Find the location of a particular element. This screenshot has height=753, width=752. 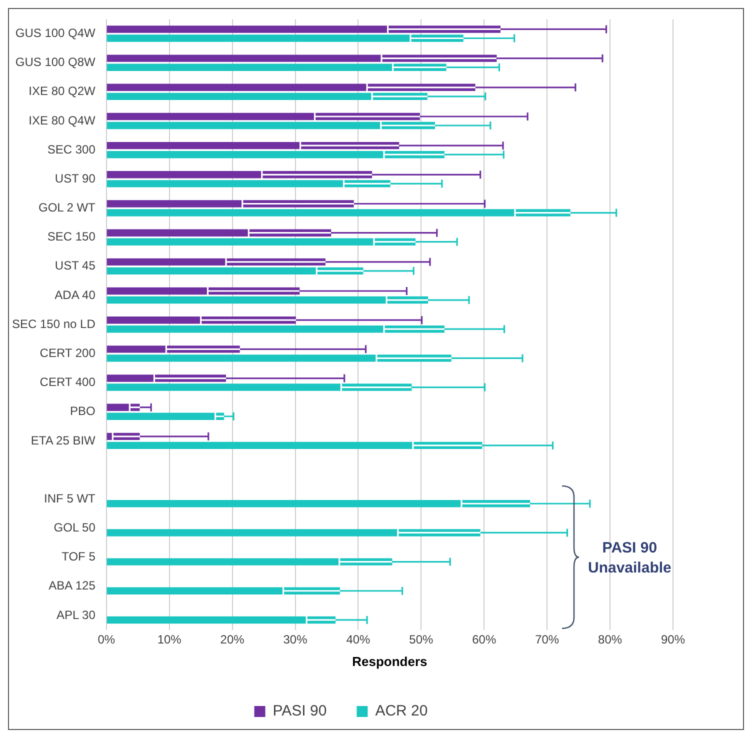

y-tick-label: CERT 400 is located at coordinates (68, 382).